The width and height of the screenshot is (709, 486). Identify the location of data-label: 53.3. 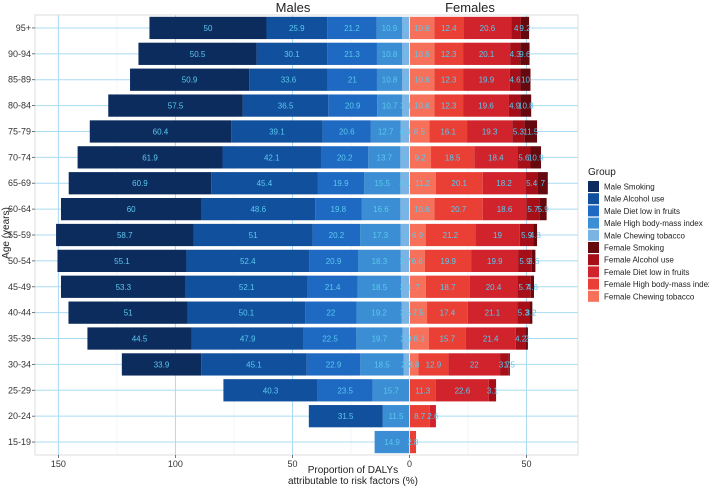
(124, 287).